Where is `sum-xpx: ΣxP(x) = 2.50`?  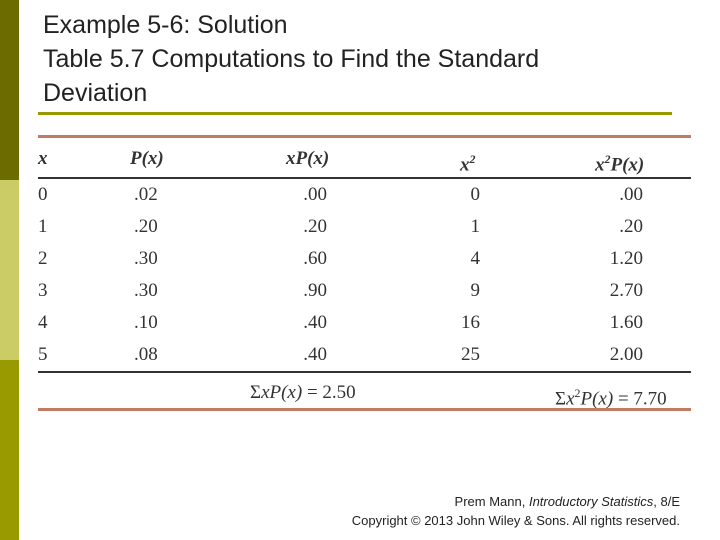
sum-xpx: ΣxP(x) = 2.50 is located at coordinates (303, 393).